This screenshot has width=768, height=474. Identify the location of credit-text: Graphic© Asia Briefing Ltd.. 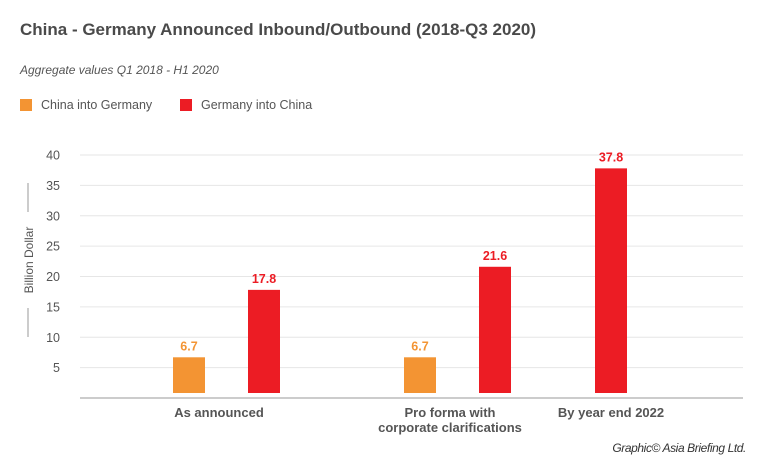
(679, 448).